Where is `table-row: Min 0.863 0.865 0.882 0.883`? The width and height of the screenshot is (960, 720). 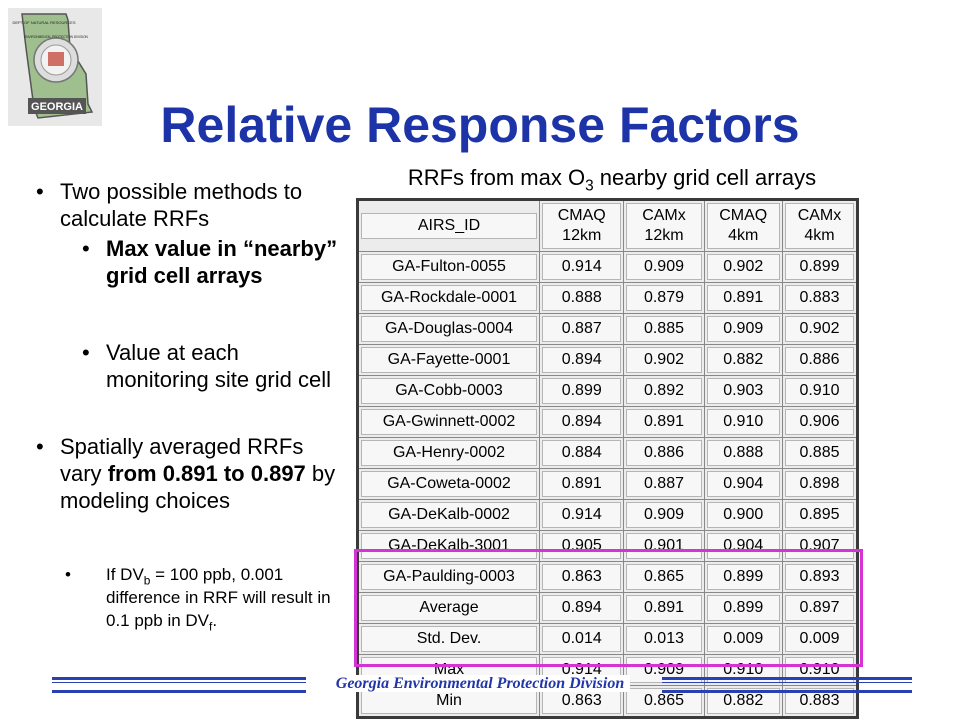
table-row: Min 0.863 0.865 0.882 0.883 is located at coordinates (608, 701).